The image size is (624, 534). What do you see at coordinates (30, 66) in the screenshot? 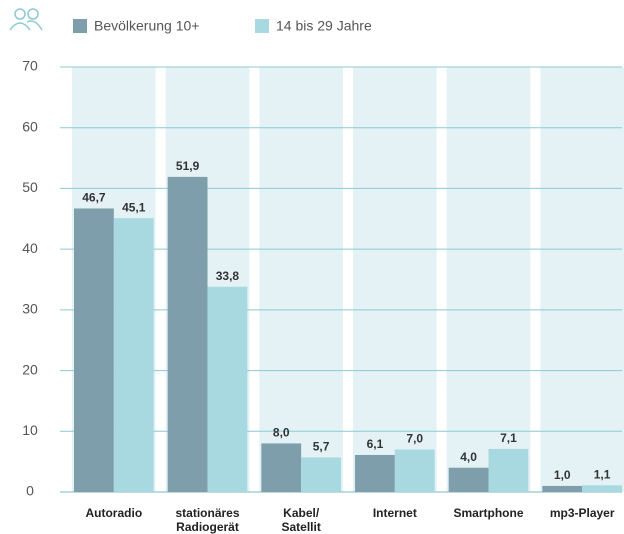
I see `y-tick-label: 70` at bounding box center [30, 66].